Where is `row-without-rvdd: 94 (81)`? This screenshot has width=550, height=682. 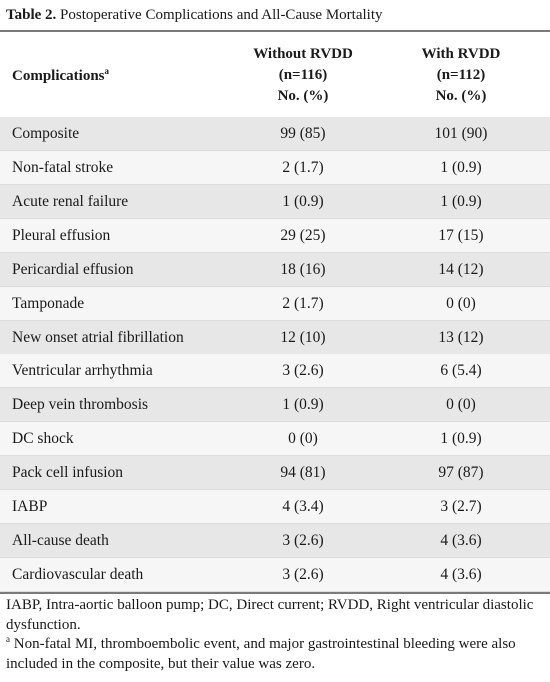 row-without-rvdd: 94 (81) is located at coordinates (303, 473).